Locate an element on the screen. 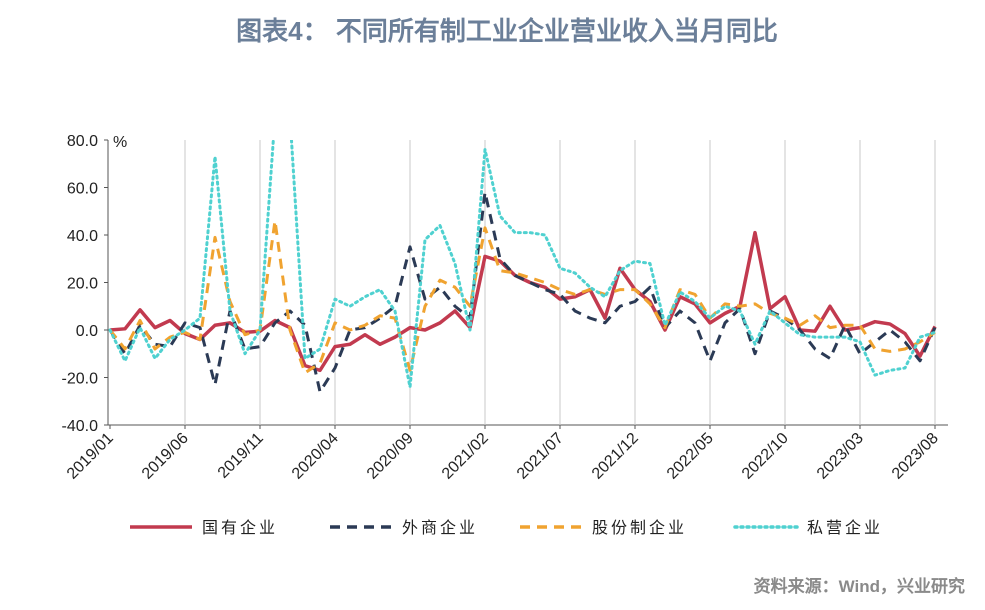 The image size is (985, 610). y-tick-label: 20.0 is located at coordinates (82, 284).